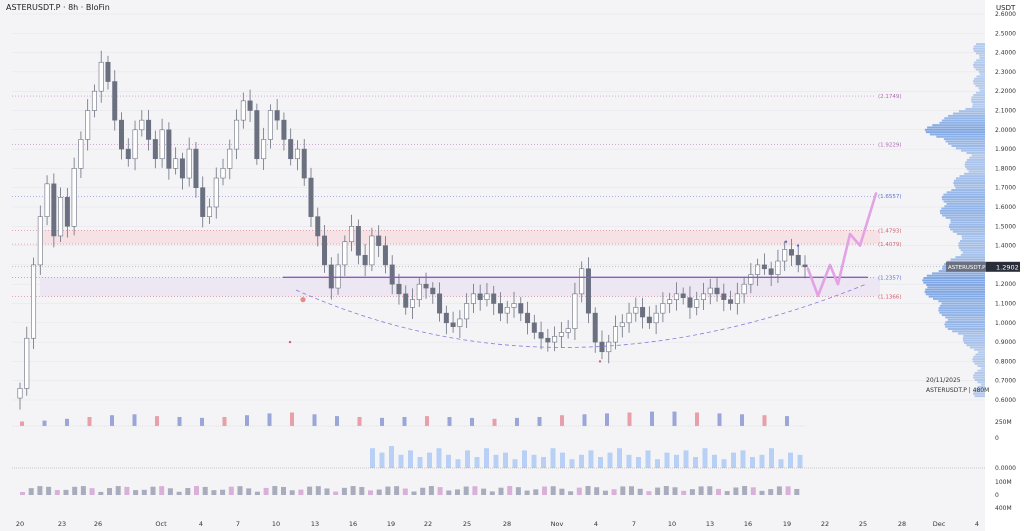 The image size is (1024, 531). What do you see at coordinates (1005, 400) in the screenshot?
I see `y-tick-label: 0.6000` at bounding box center [1005, 400].